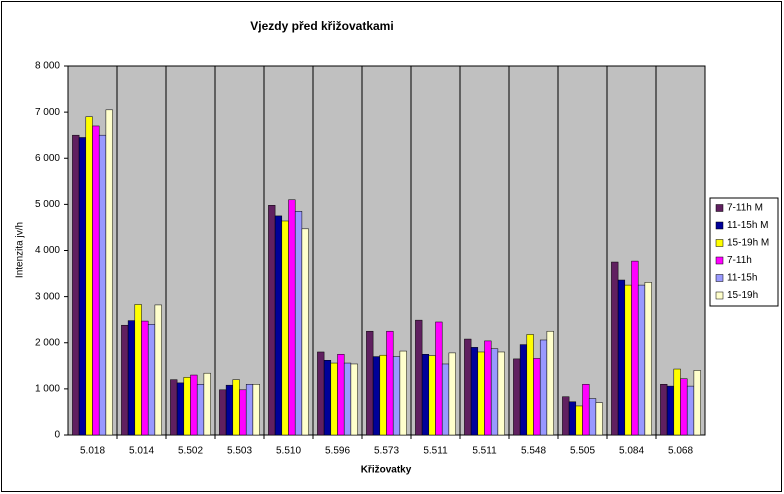 This screenshot has height=494, width=784. What do you see at coordinates (739, 260) in the screenshot?
I see `legend-label: 7-11h` at bounding box center [739, 260].